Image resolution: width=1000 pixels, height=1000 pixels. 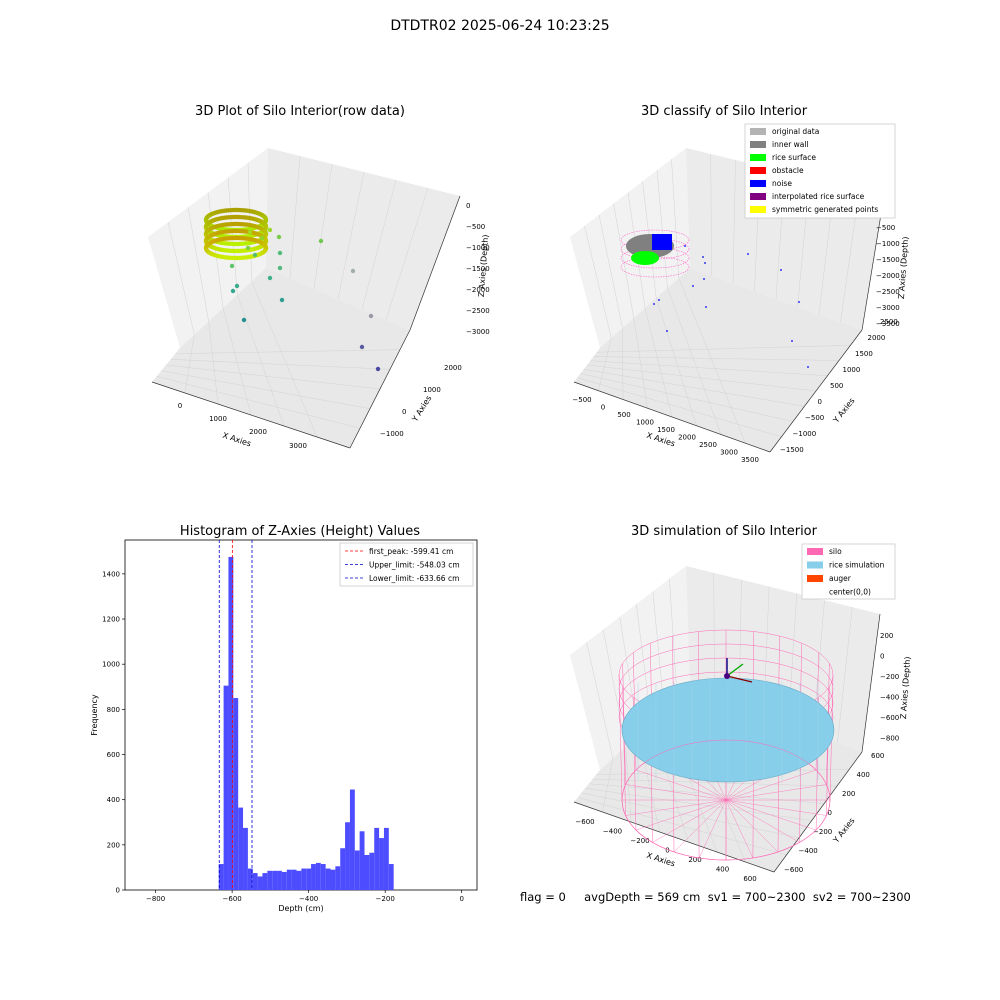 What do you see at coordinates (414, 578) in the screenshot?
I see `hist-legend-label: Lower_limit: -633.66 cm` at bounding box center [414, 578].